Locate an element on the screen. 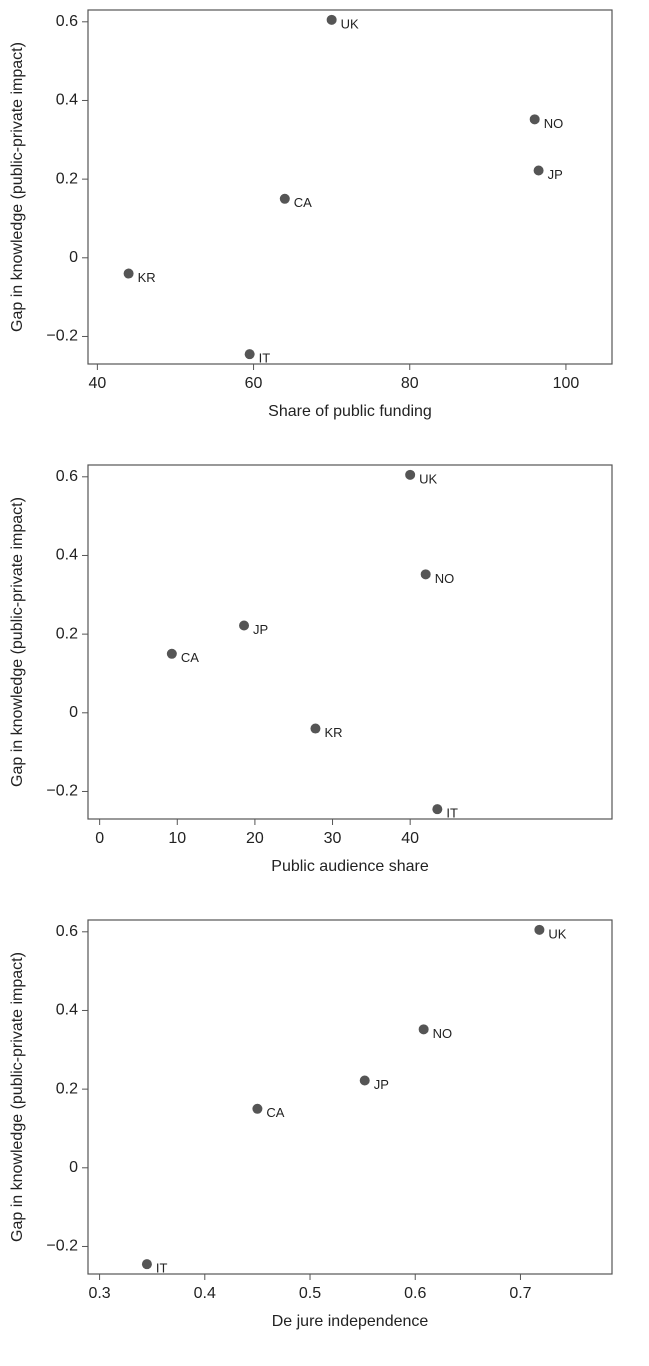 The height and width of the screenshot is (1366, 649). x-tick-label: 0.3 is located at coordinates (99, 1293).